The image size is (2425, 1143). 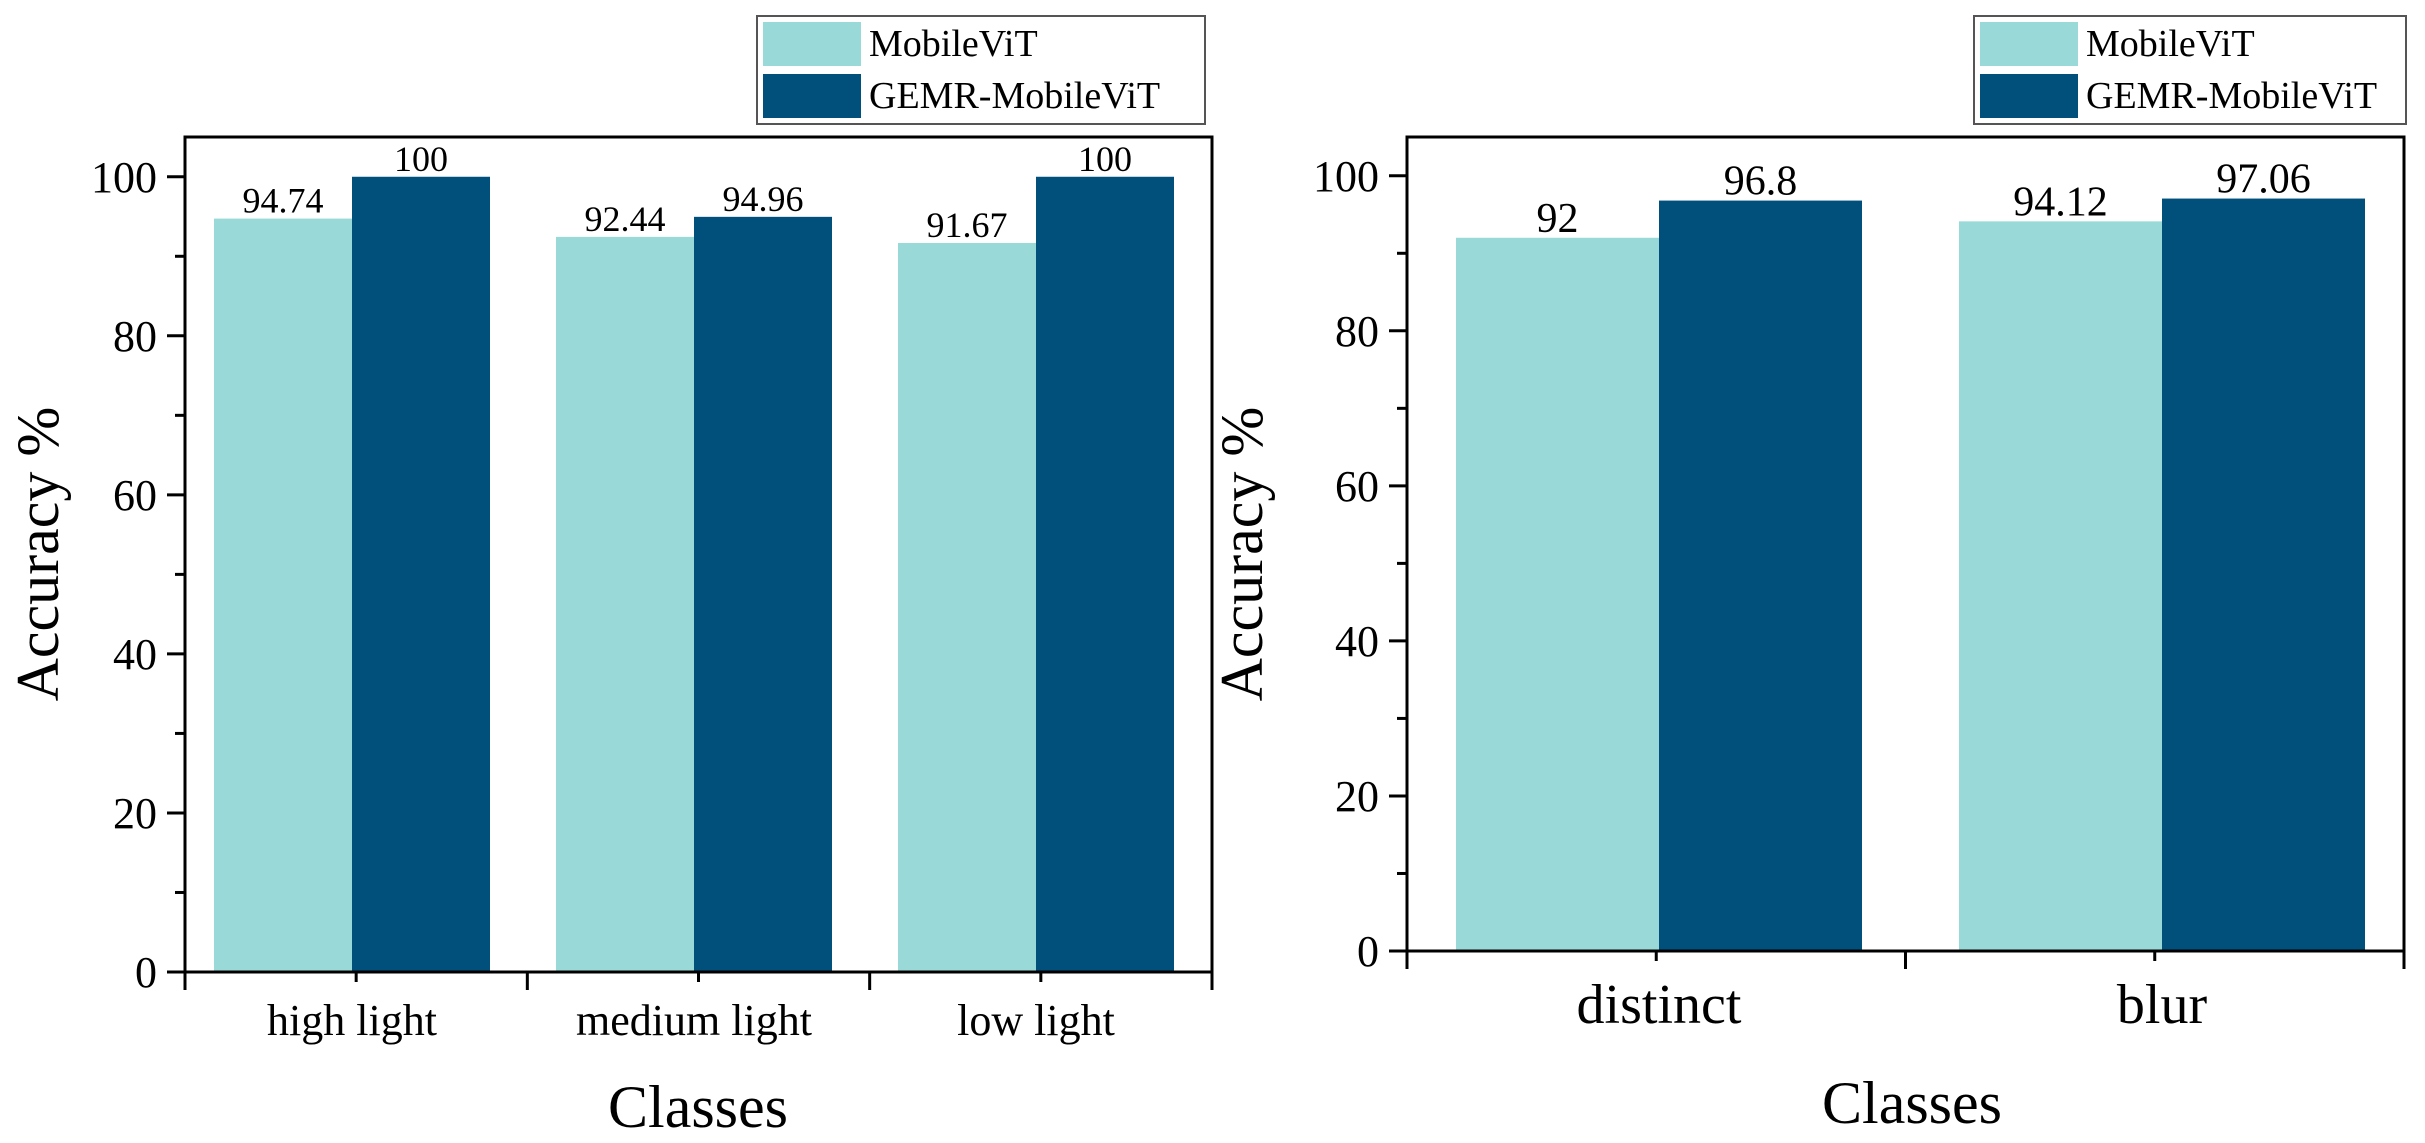 What do you see at coordinates (763, 199) in the screenshot?
I see `data-label: 94.96` at bounding box center [763, 199].